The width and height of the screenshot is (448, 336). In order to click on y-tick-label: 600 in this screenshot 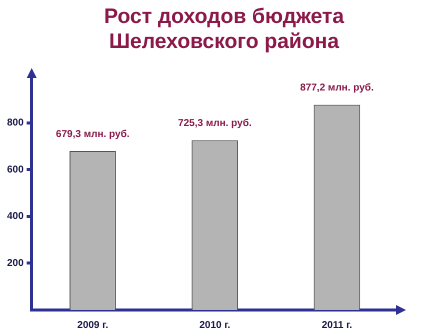, I will do `click(15, 170)`.